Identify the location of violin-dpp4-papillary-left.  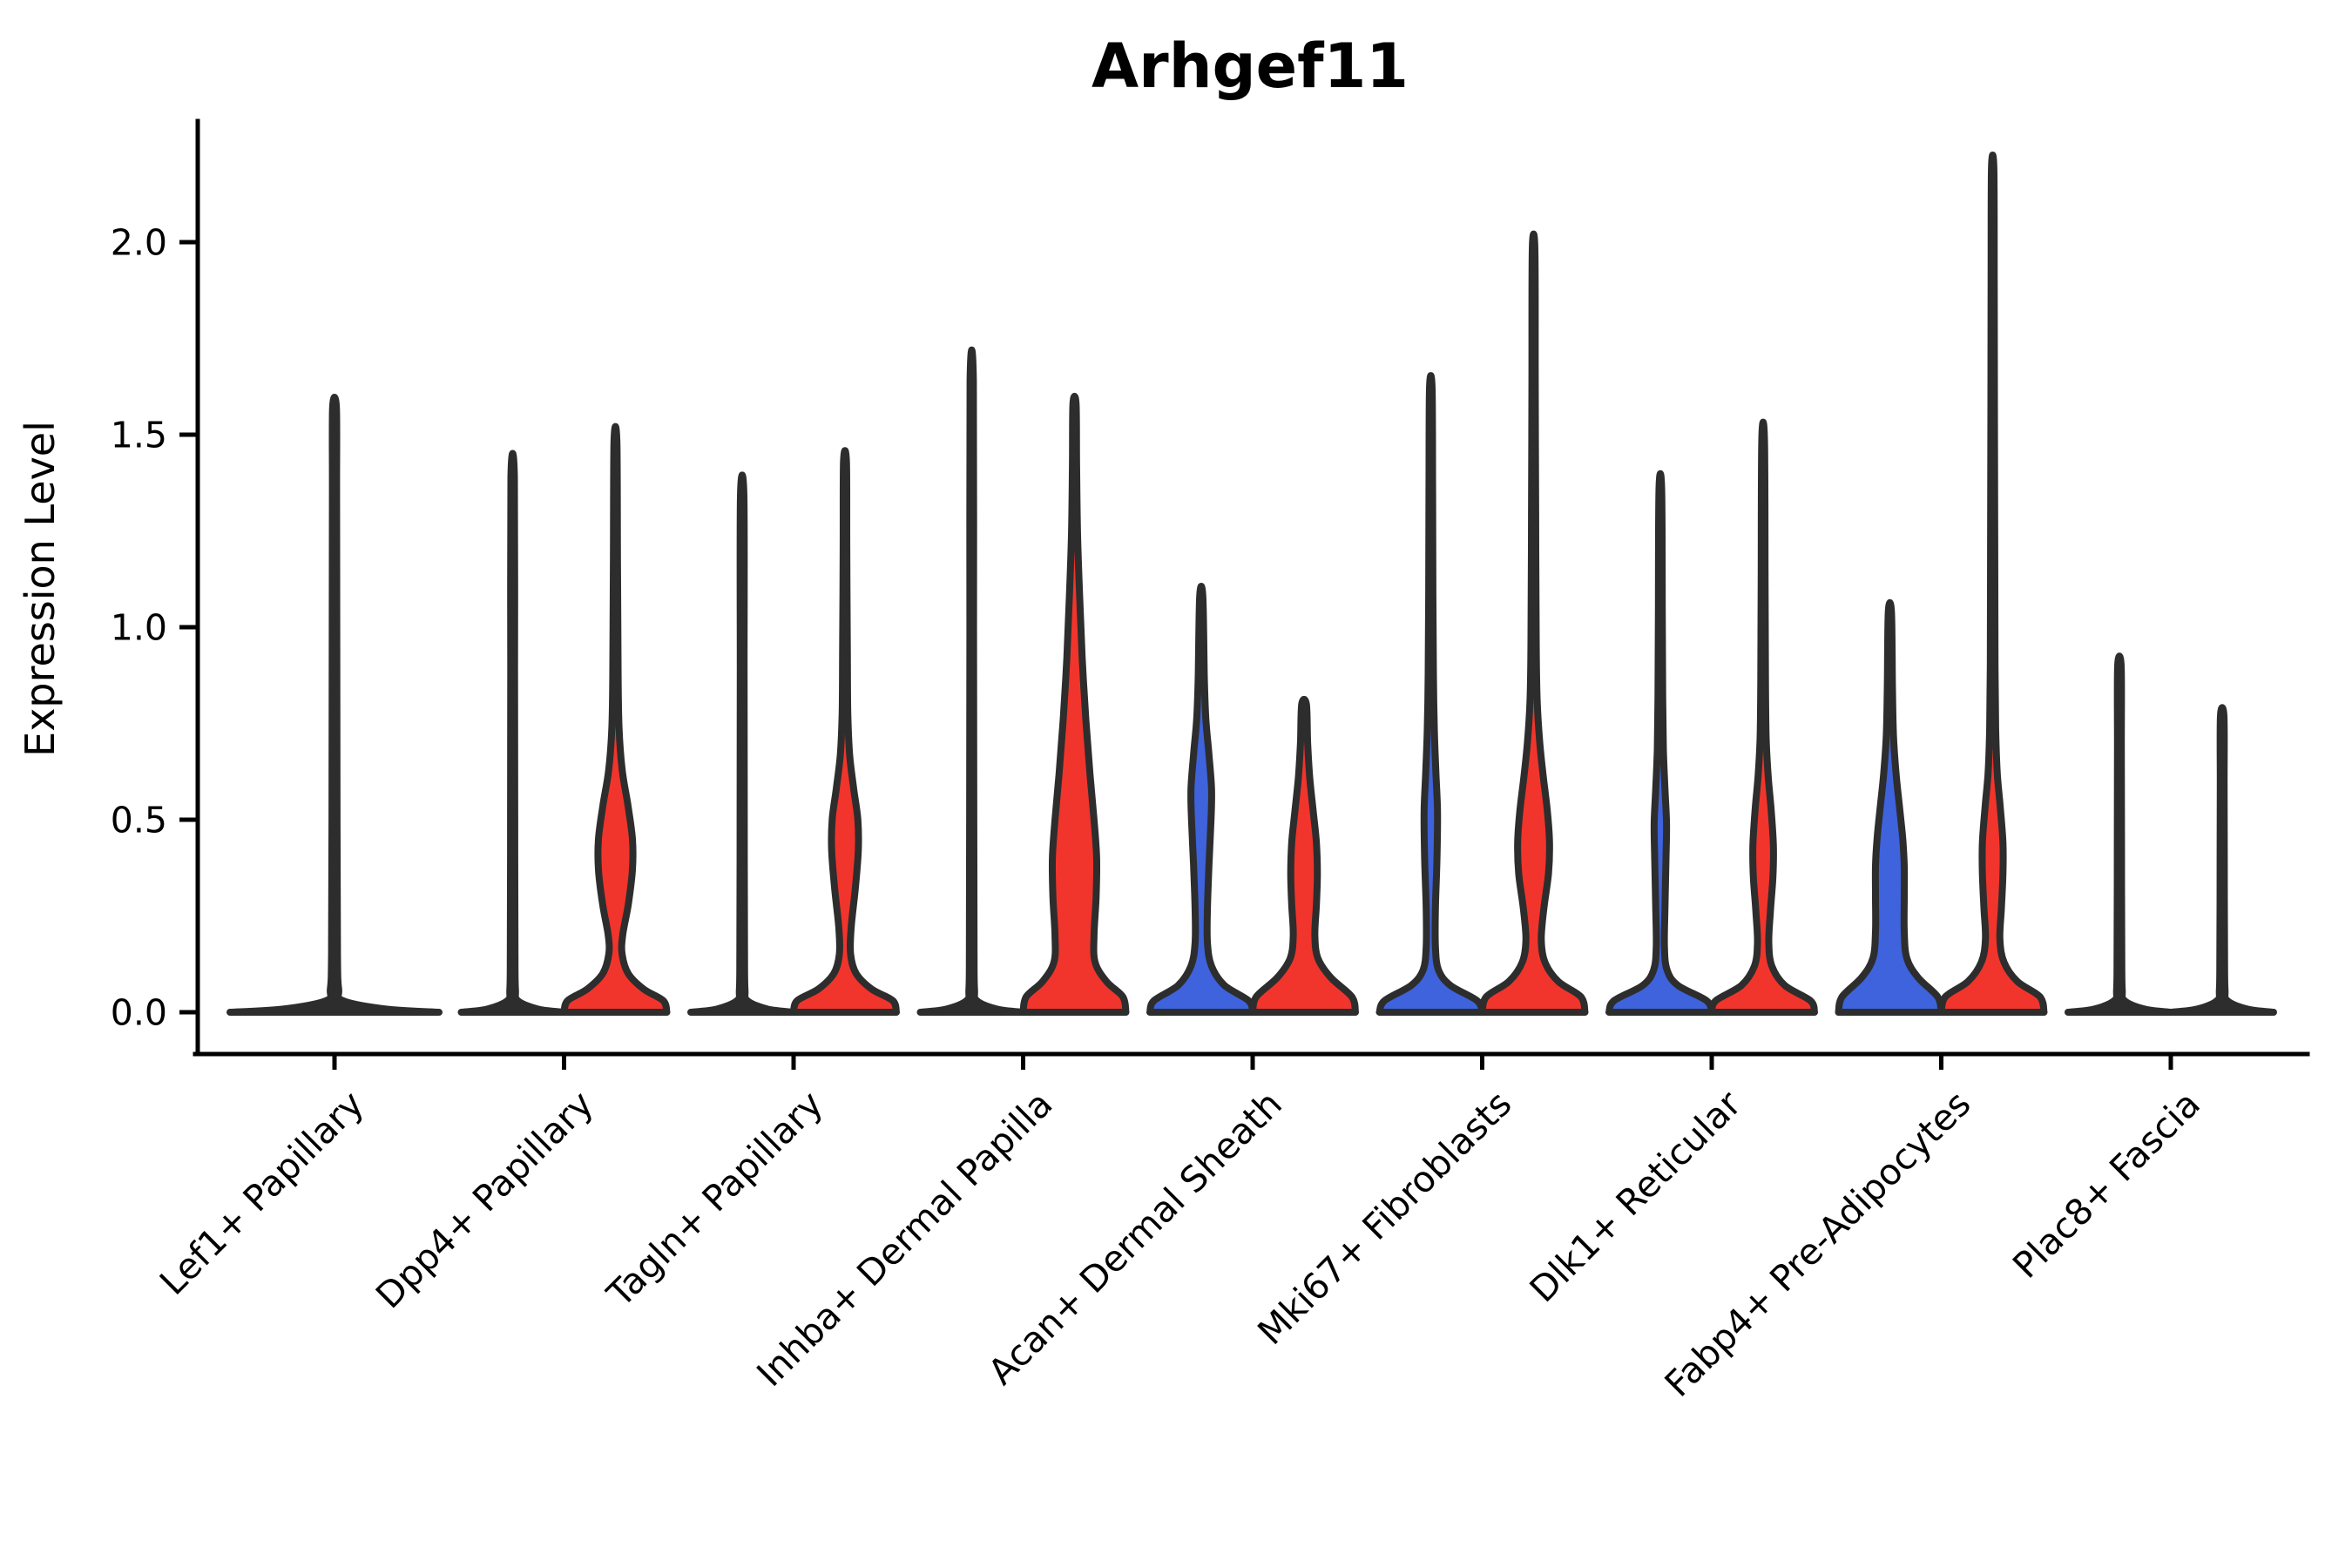
(512, 732).